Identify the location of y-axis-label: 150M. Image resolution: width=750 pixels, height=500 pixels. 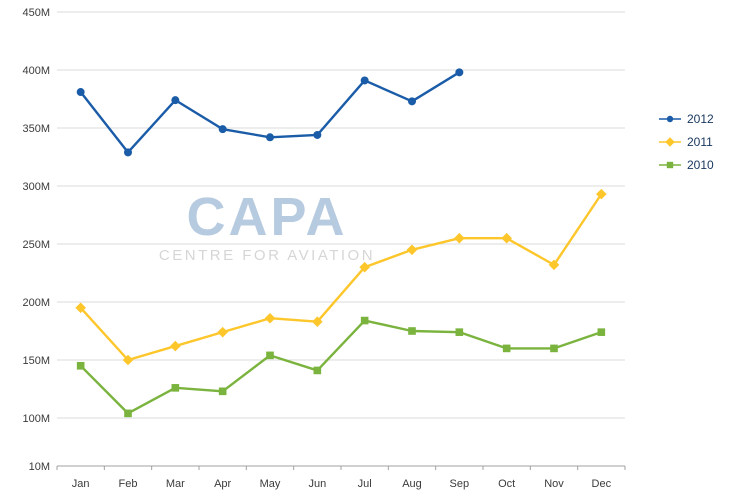
(36, 361).